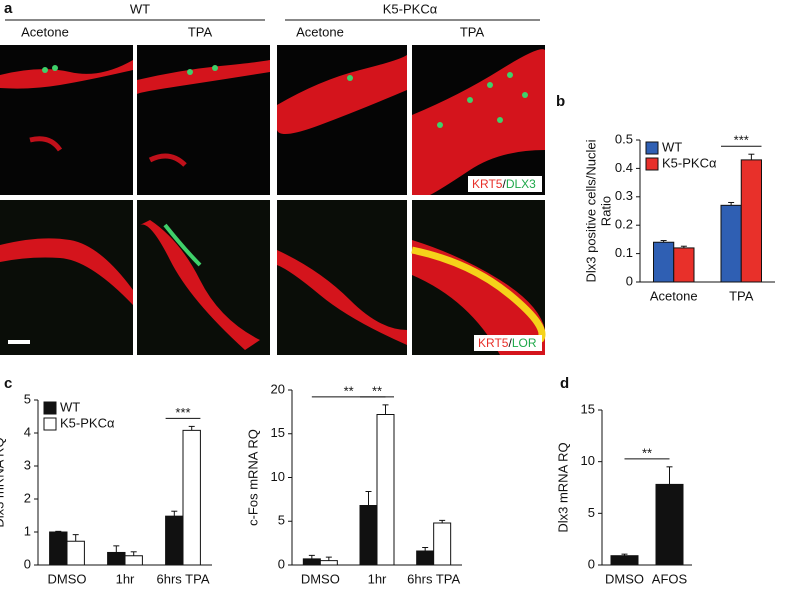 The height and width of the screenshot is (592, 798). Describe the element at coordinates (252, 477) in the screenshot. I see `y-axis-label: c-Fos mRNA RQ` at that location.